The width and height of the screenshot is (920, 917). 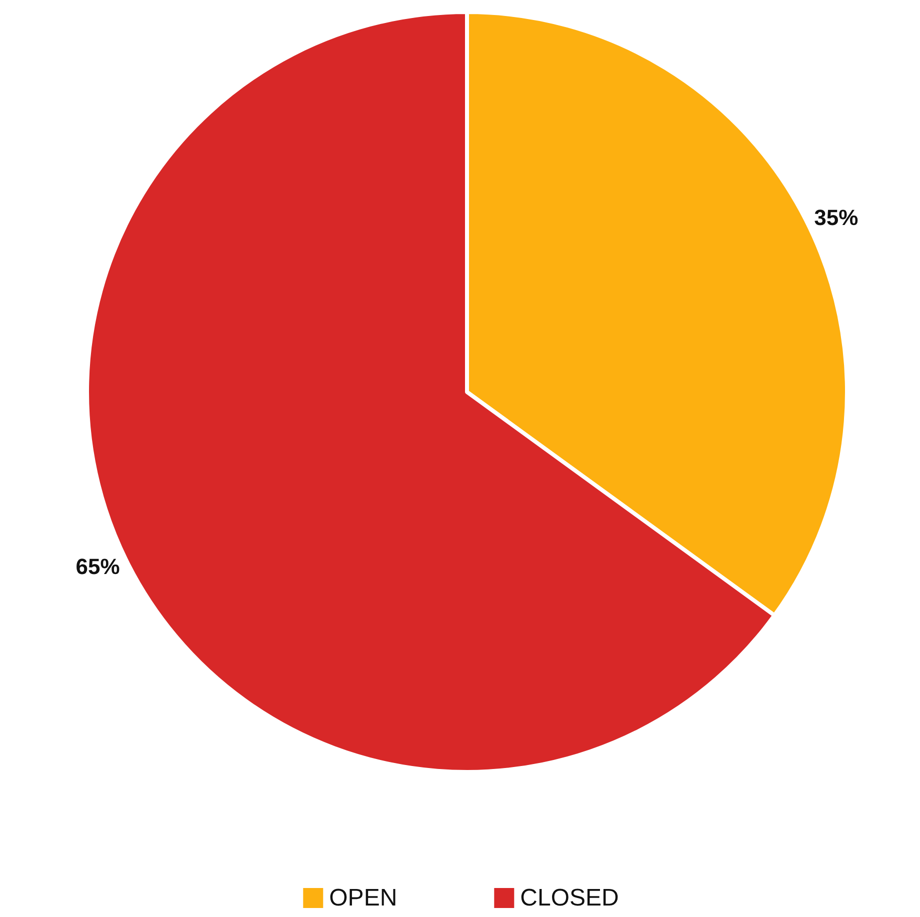 What do you see at coordinates (363, 898) in the screenshot?
I see `legend-label: OPEN` at bounding box center [363, 898].